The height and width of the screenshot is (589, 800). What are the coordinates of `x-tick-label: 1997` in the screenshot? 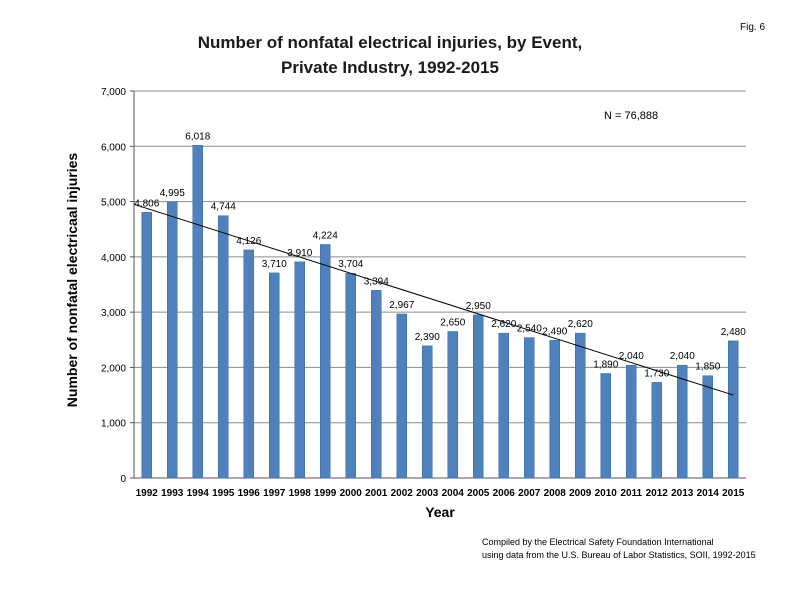 It's located at (274, 493).